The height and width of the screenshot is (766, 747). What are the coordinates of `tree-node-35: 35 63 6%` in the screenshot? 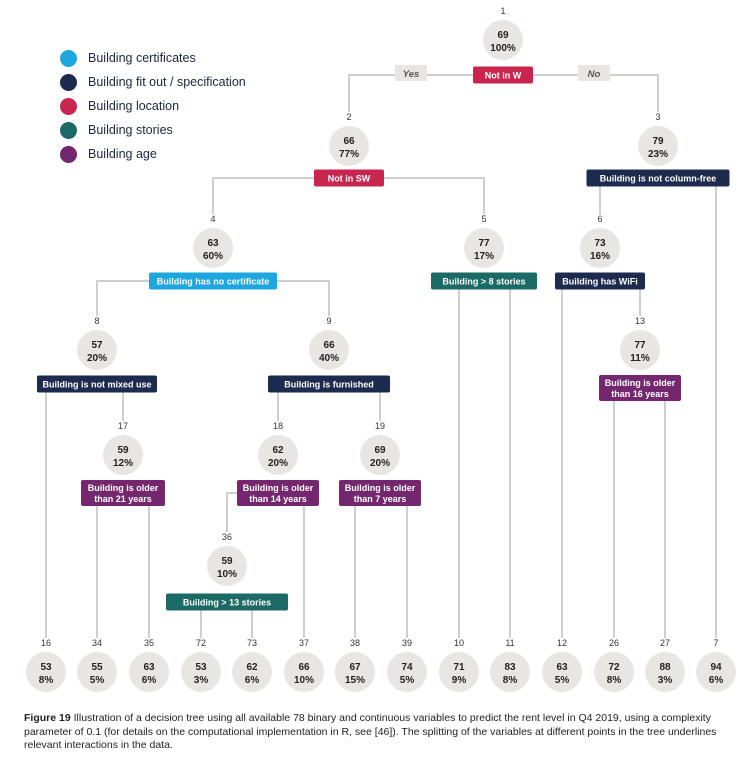 It's located at (149, 665).